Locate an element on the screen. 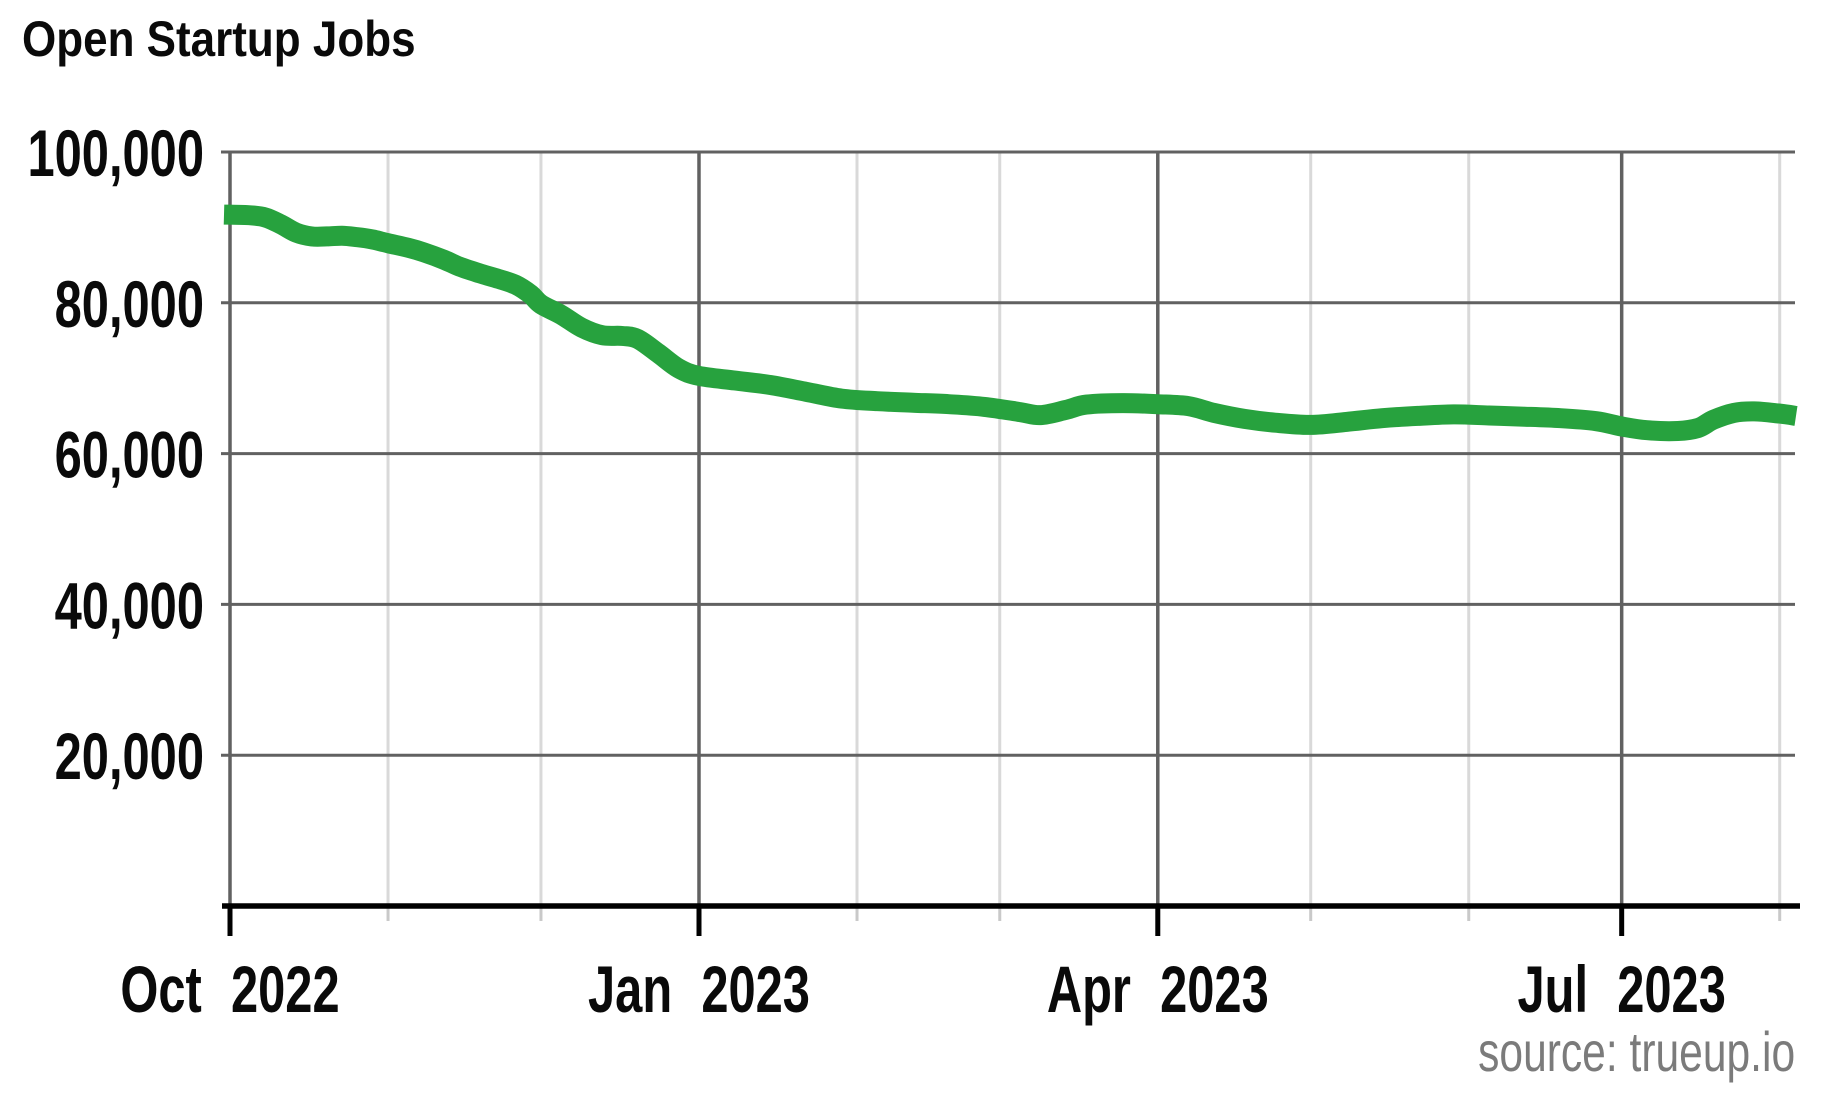  y-tick-label: 60,000 is located at coordinates (129, 455).